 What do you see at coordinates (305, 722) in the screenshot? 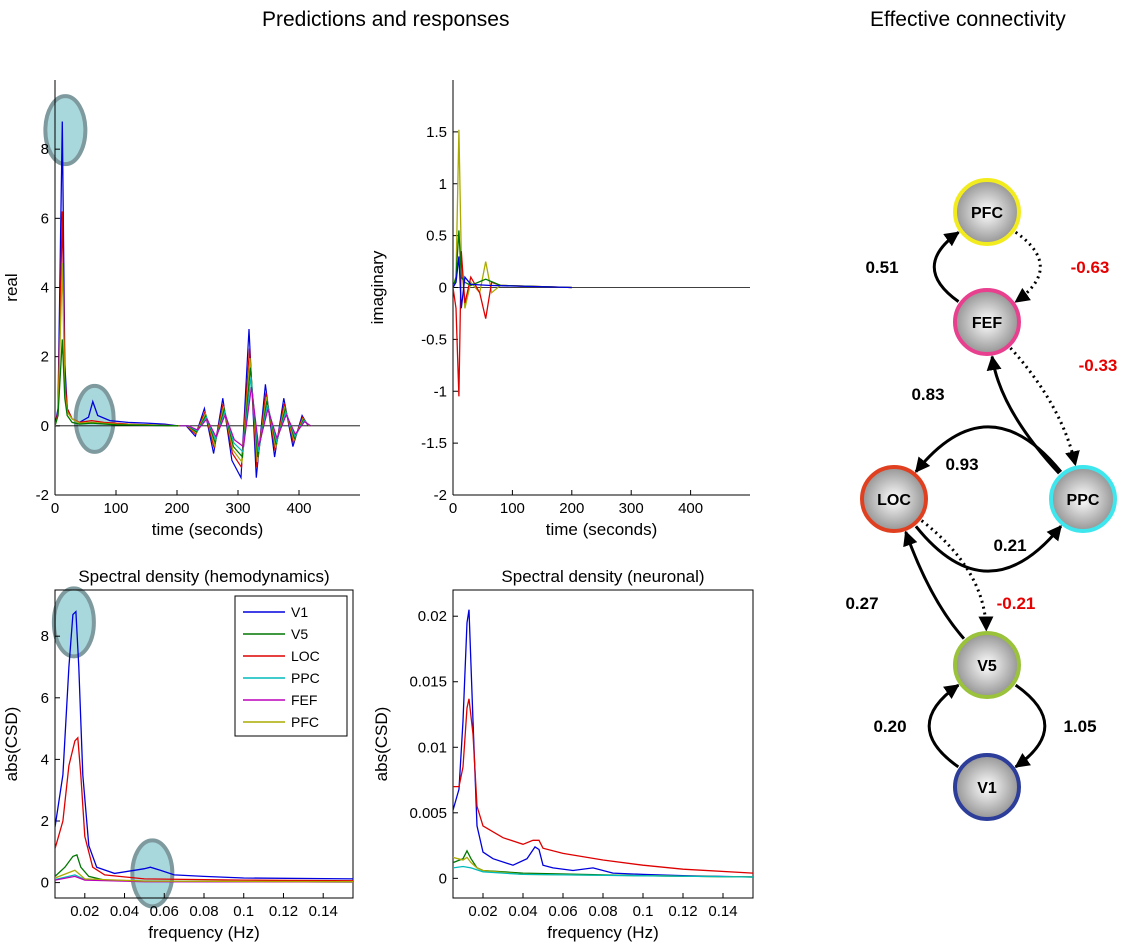
I see `legend-label-PFC: PFC` at bounding box center [305, 722].